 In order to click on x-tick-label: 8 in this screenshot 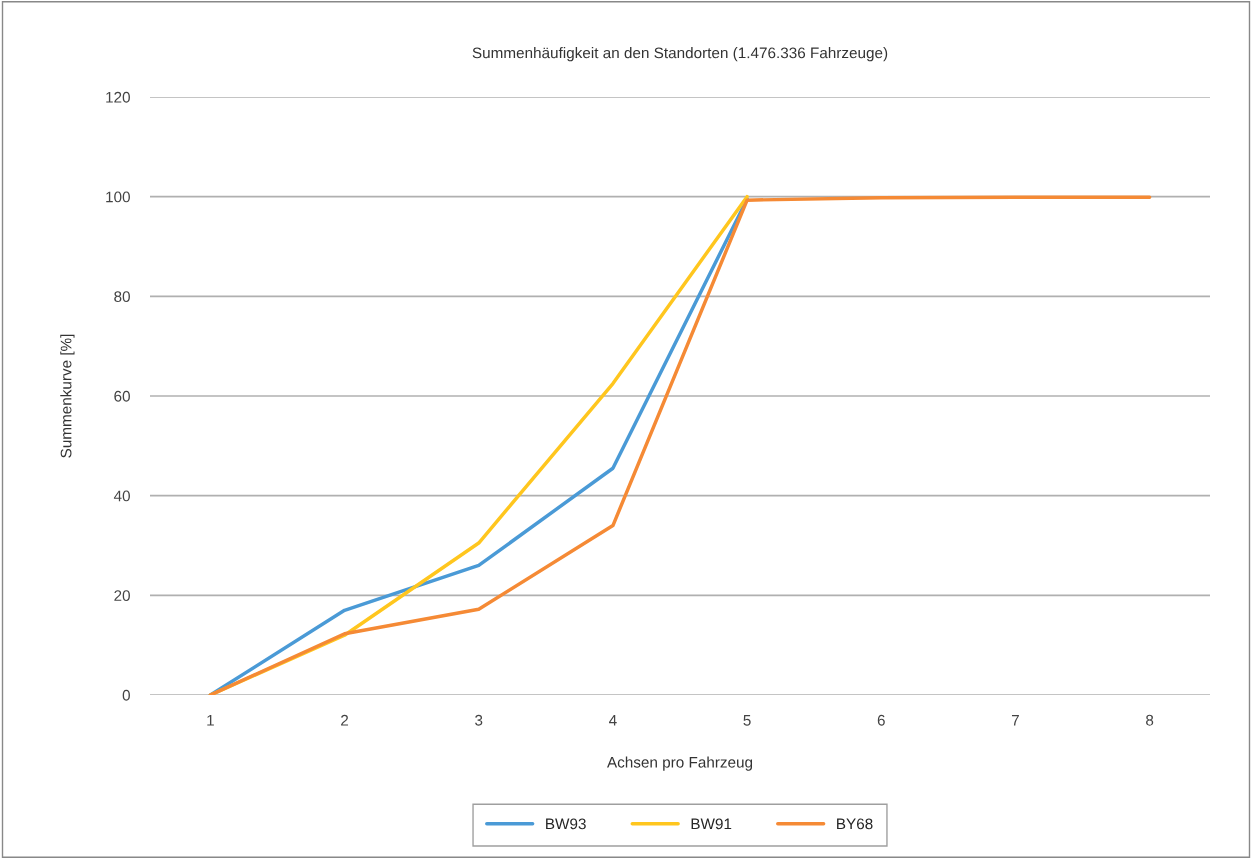, I will do `click(1150, 720)`.